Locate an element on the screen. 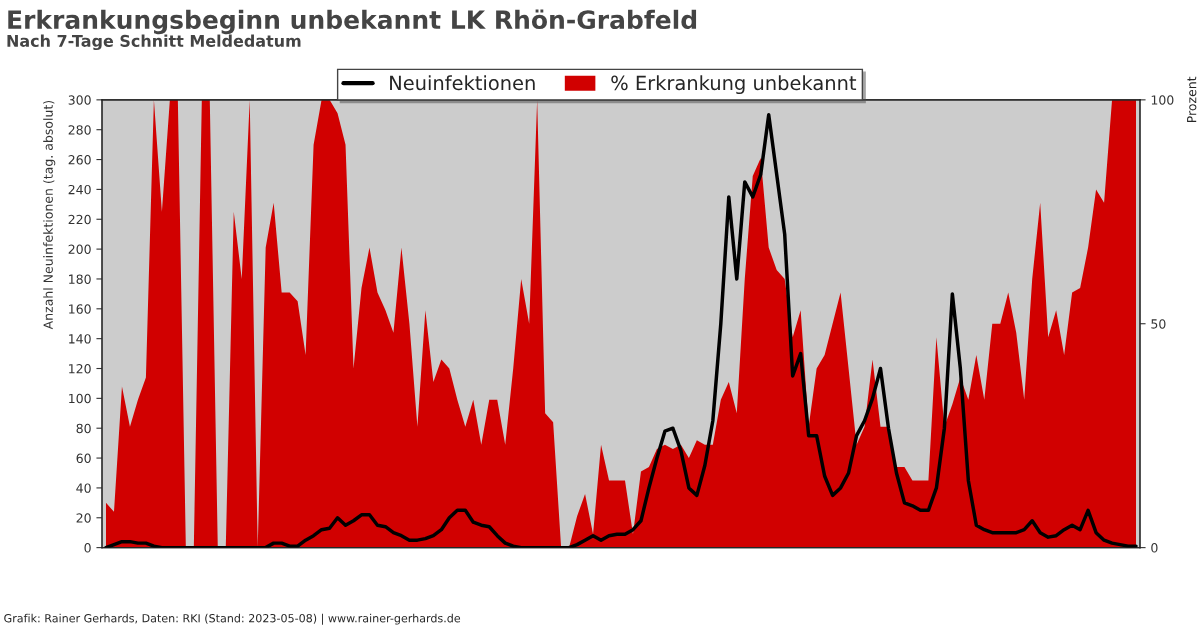 Image resolution: width=1200 pixels, height=628 pixels. y-tick-label: 120 is located at coordinates (80, 368).